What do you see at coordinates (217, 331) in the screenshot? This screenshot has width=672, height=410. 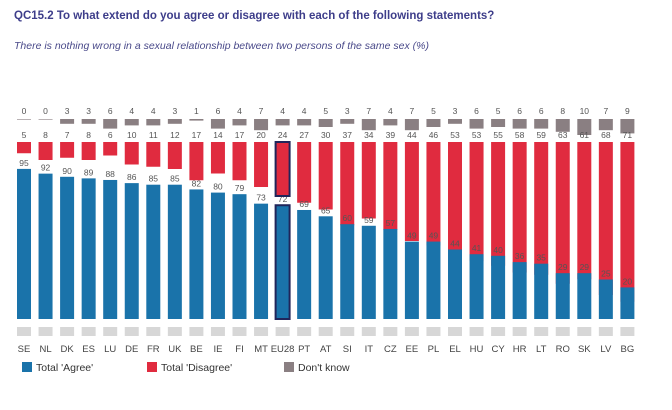 I see `flag-icon-ie` at bounding box center [217, 331].